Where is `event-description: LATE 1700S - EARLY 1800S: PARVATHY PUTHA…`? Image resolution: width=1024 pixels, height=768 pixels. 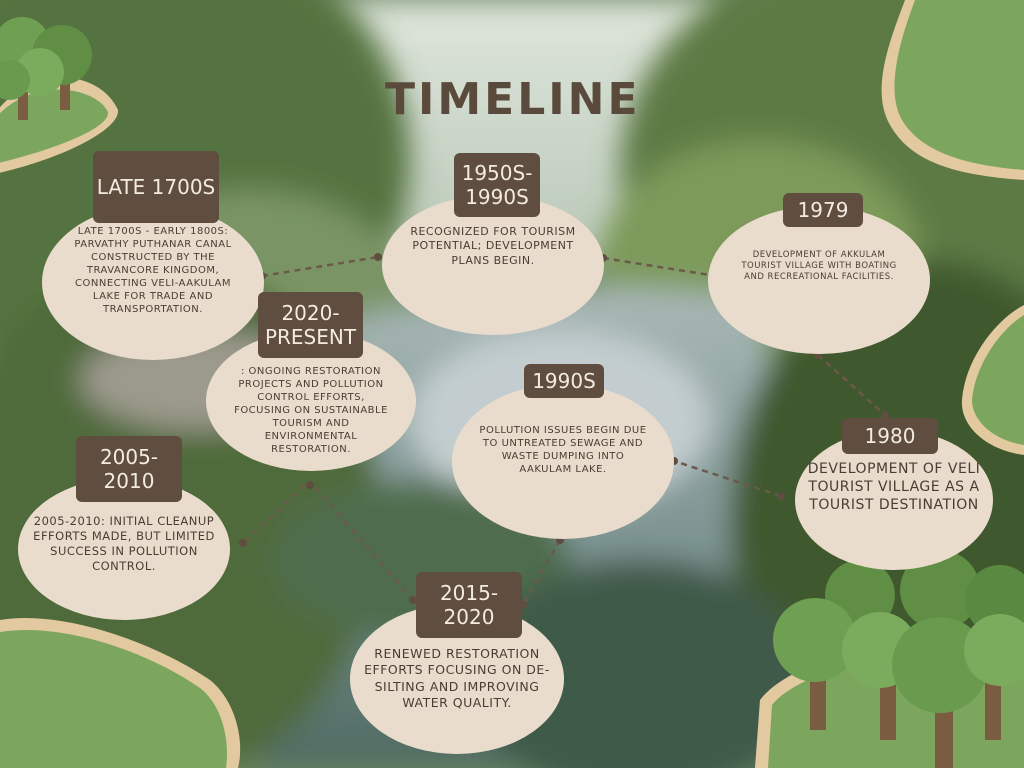 event-description: LATE 1700S - EARLY 1800S: PARVATHY PUTHA… is located at coordinates (153, 270).